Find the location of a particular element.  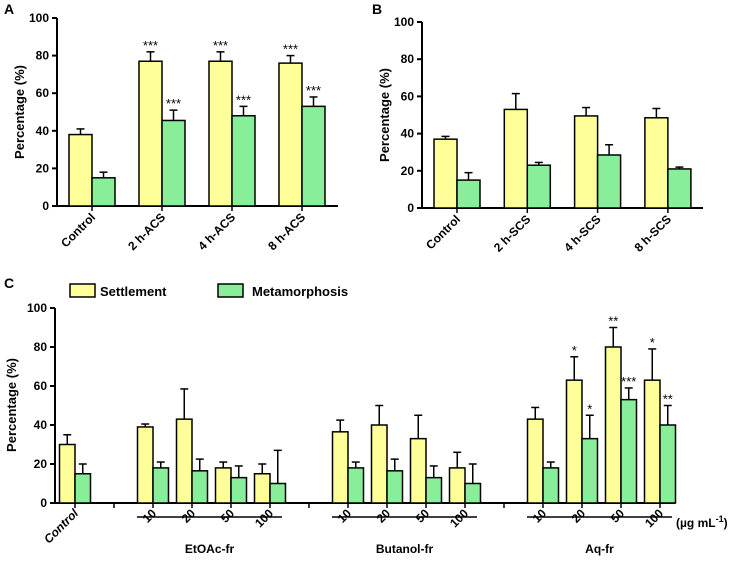

legend-swatch-settlement is located at coordinates (82, 290).